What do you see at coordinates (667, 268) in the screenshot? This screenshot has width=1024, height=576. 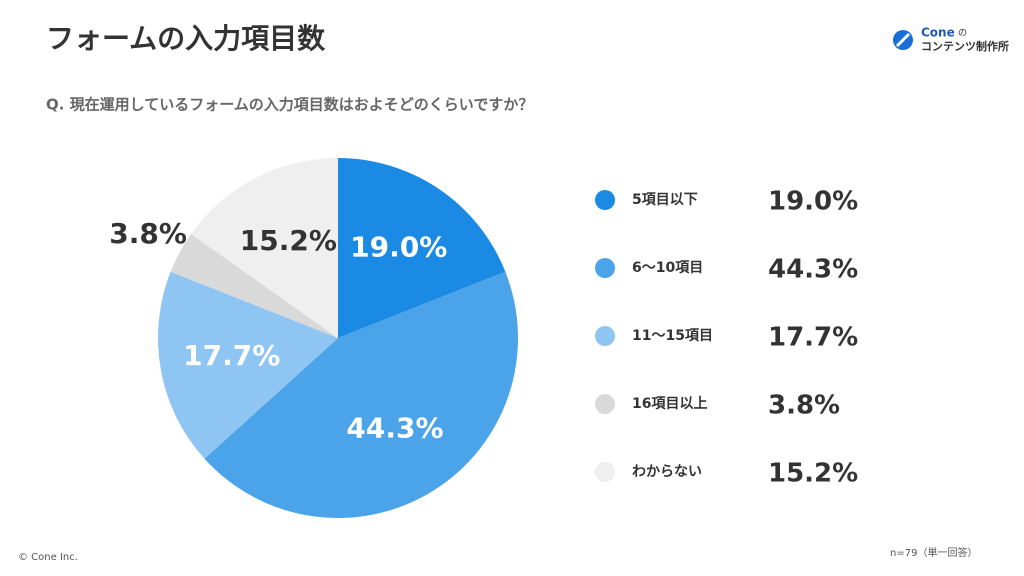 I see `legend-label: 6〜10項目` at bounding box center [667, 268].